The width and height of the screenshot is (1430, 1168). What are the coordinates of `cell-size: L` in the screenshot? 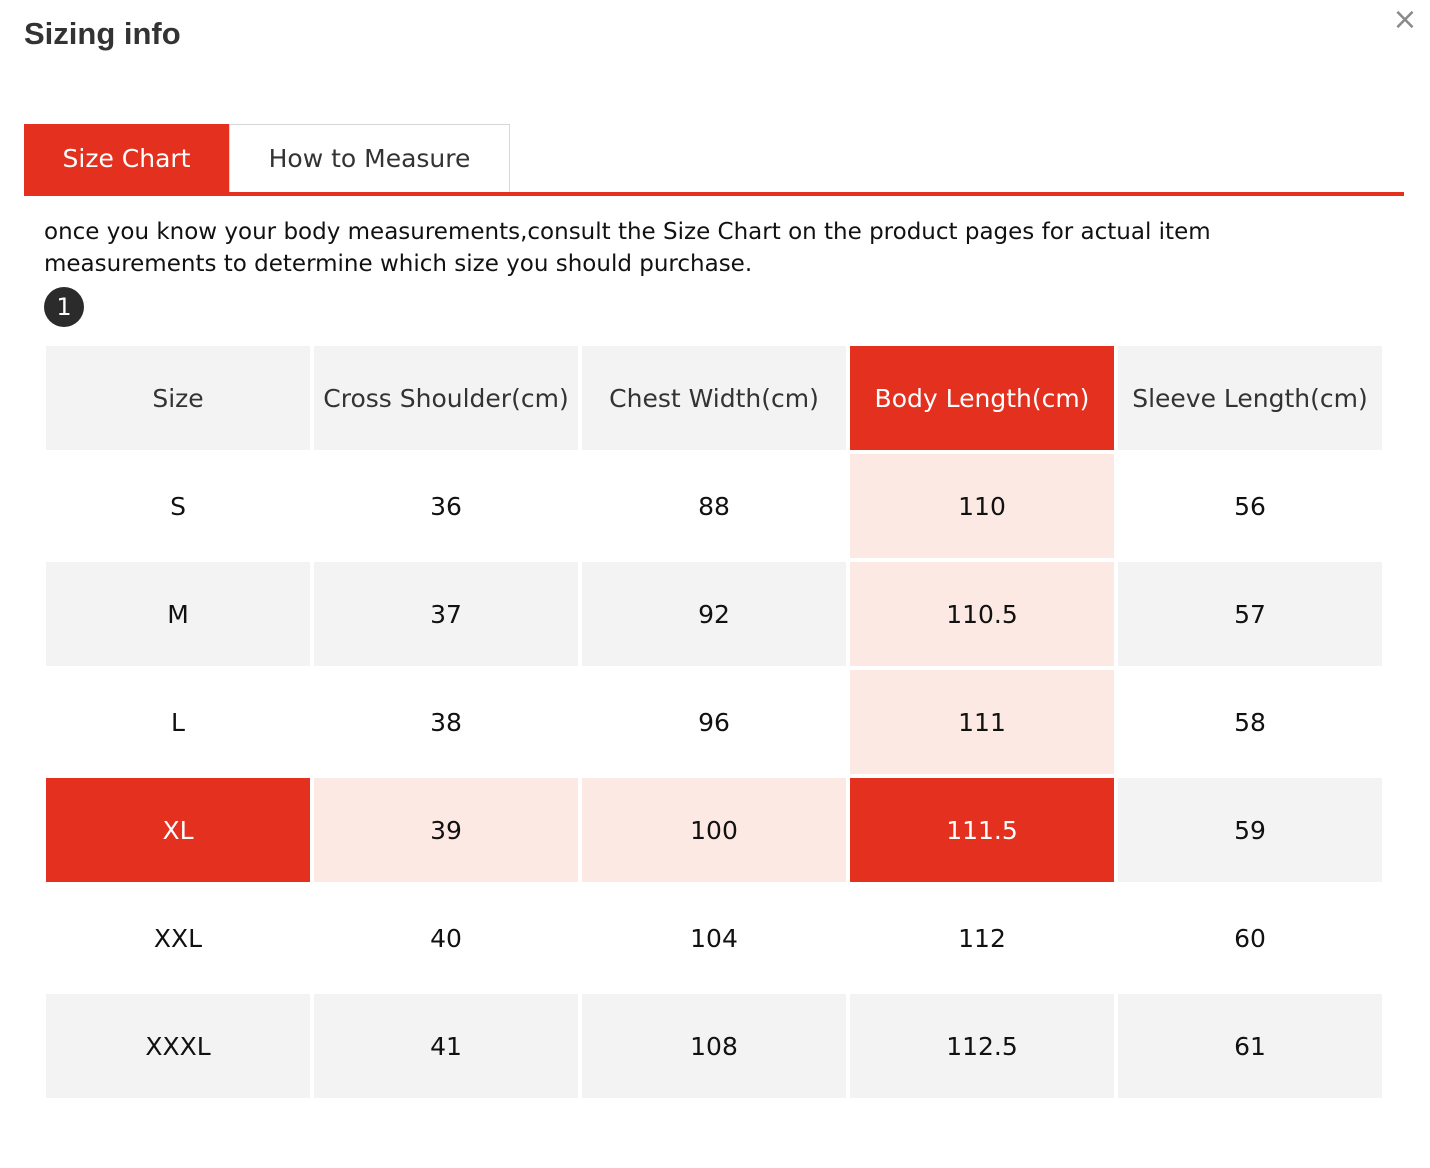 It's located at (178, 722).